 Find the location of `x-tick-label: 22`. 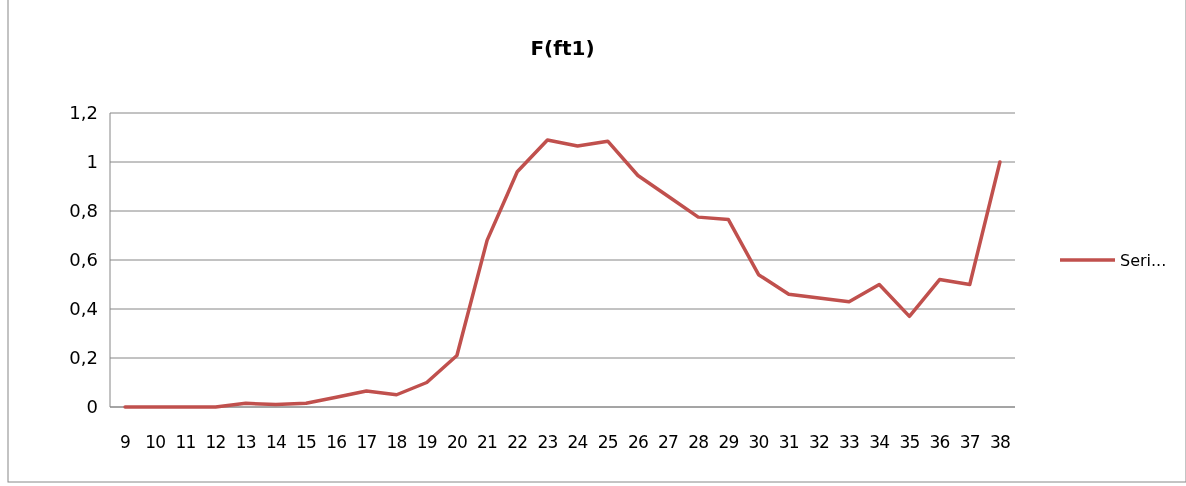

x-tick-label: 22 is located at coordinates (517, 441).